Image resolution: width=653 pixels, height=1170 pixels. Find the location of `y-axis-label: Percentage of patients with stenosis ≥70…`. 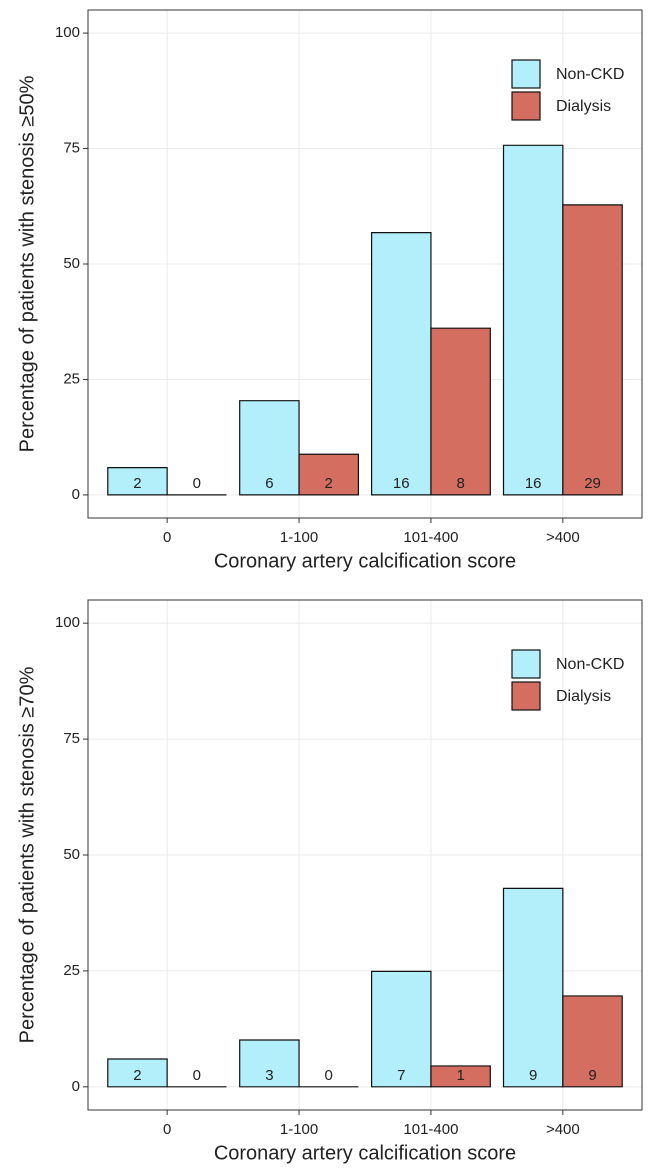

y-axis-label: Percentage of patients with stenosis ≥70… is located at coordinates (27, 854).